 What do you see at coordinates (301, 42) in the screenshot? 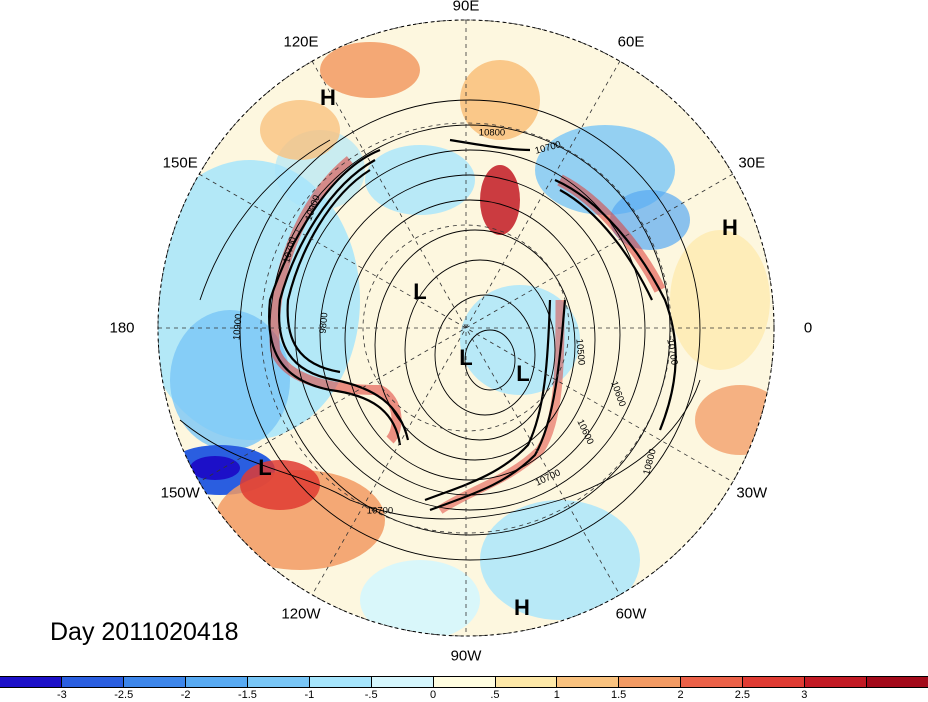
I see `longitude-label: 120E` at bounding box center [301, 42].